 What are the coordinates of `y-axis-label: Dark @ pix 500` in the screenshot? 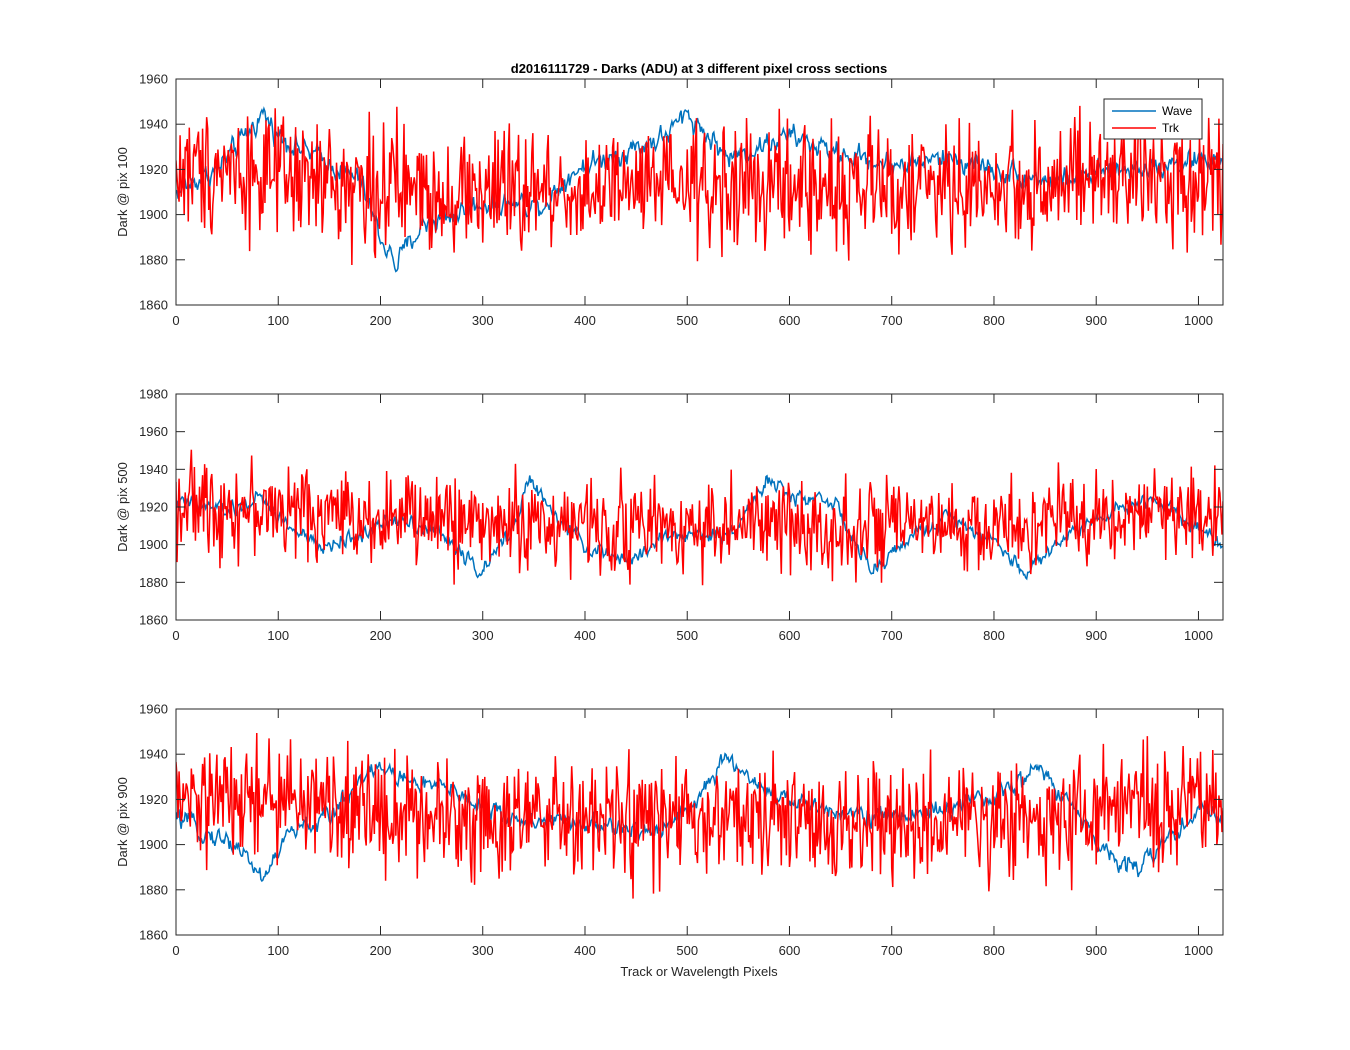 It's located at (122, 507).